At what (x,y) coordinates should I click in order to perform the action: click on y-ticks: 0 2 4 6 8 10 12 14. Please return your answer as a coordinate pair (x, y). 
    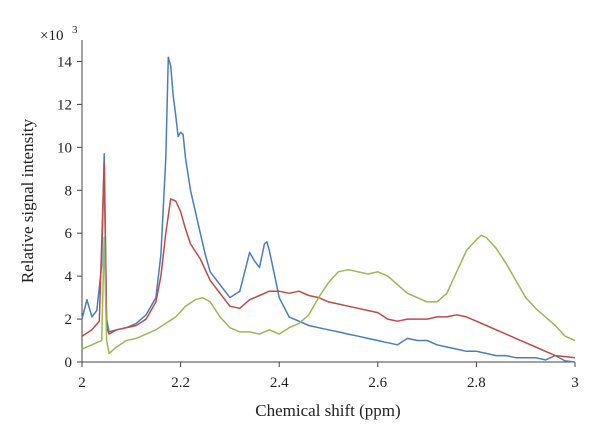
    Looking at the image, I should click on (69, 212).